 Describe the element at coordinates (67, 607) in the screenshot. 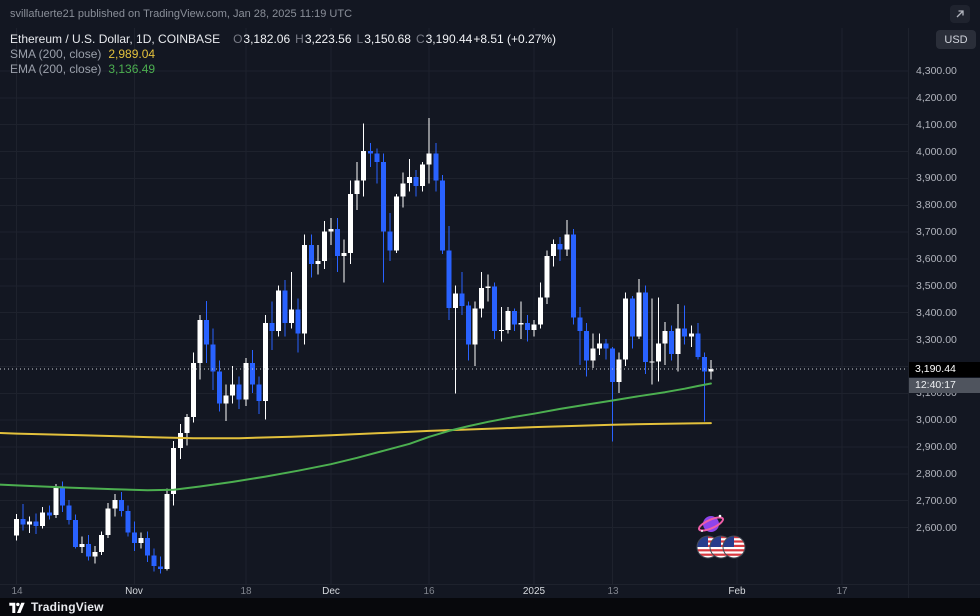

I see `brand-name: TradingView` at that location.